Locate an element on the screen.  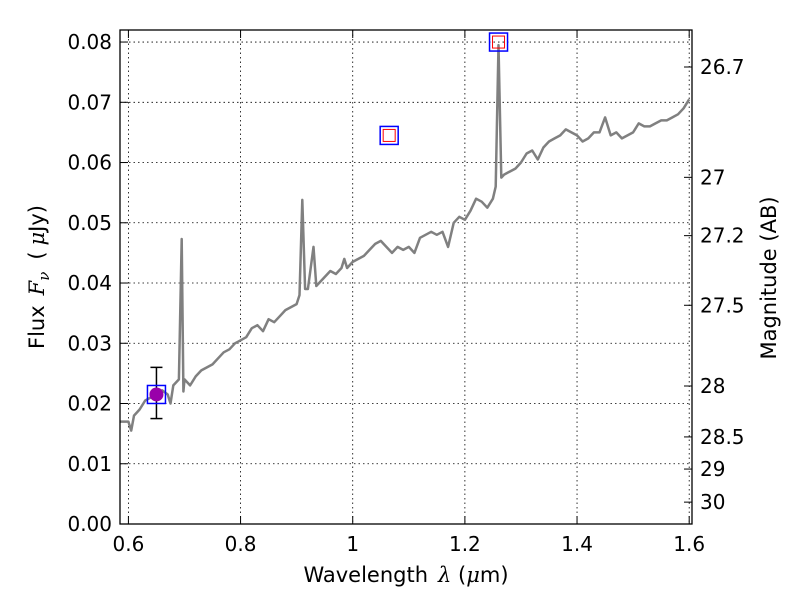
photometry-circle is located at coordinates (156, 394).